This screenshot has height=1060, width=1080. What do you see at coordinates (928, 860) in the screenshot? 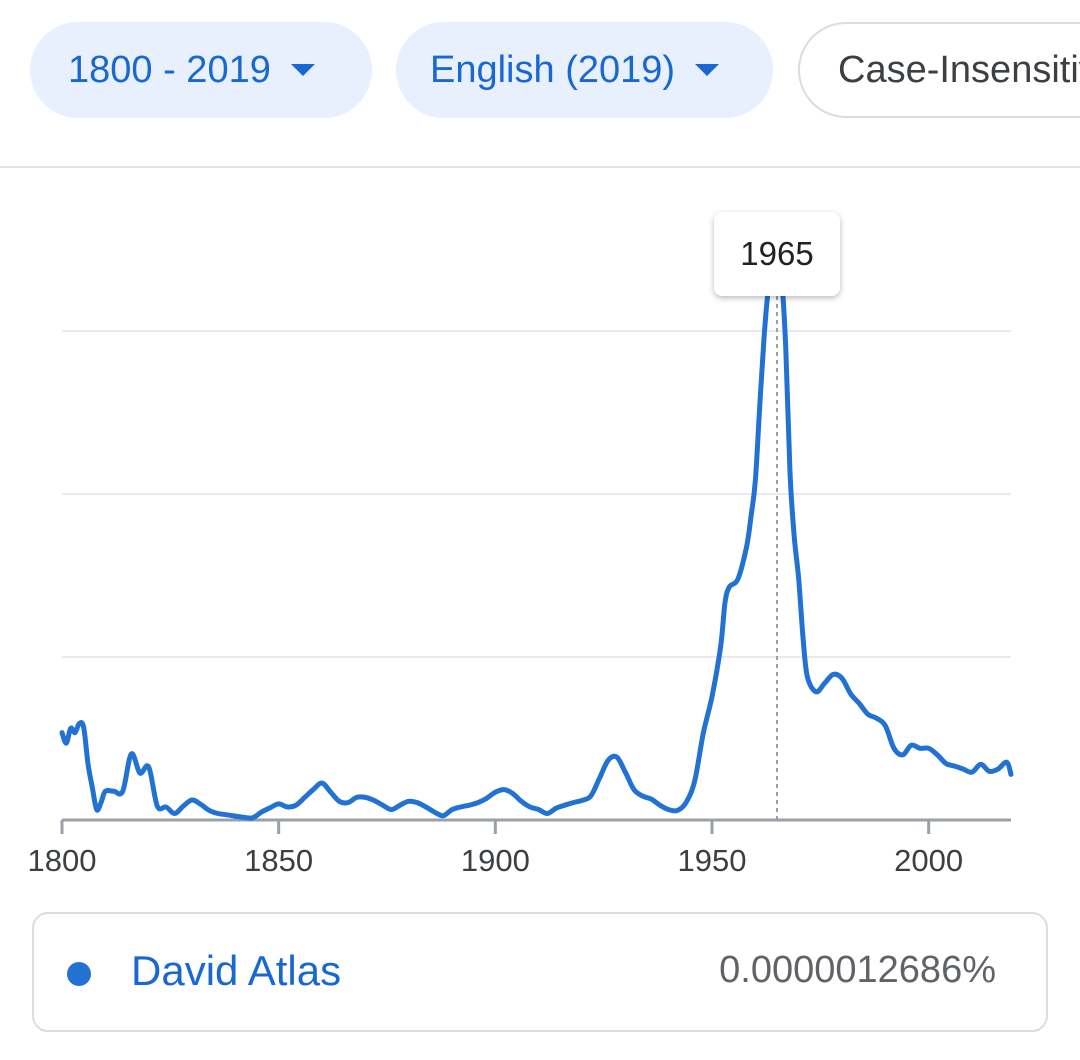
I see `x-tick-label: 2000` at bounding box center [928, 860].